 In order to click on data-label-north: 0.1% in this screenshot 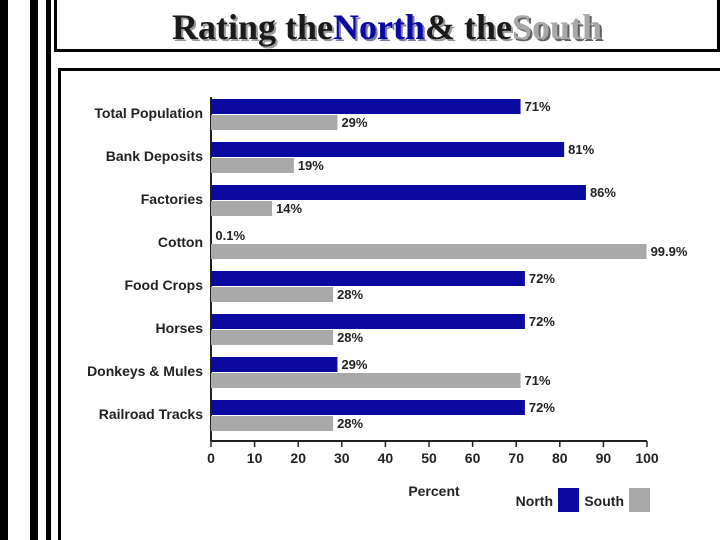, I will do `click(230, 235)`.